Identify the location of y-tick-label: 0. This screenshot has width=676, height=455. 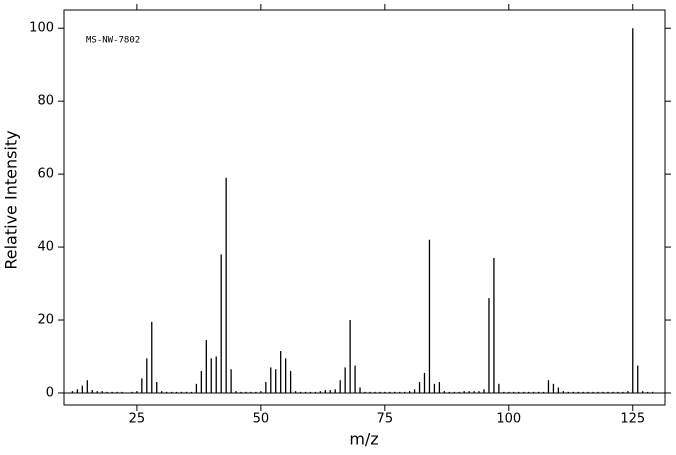
(50, 392).